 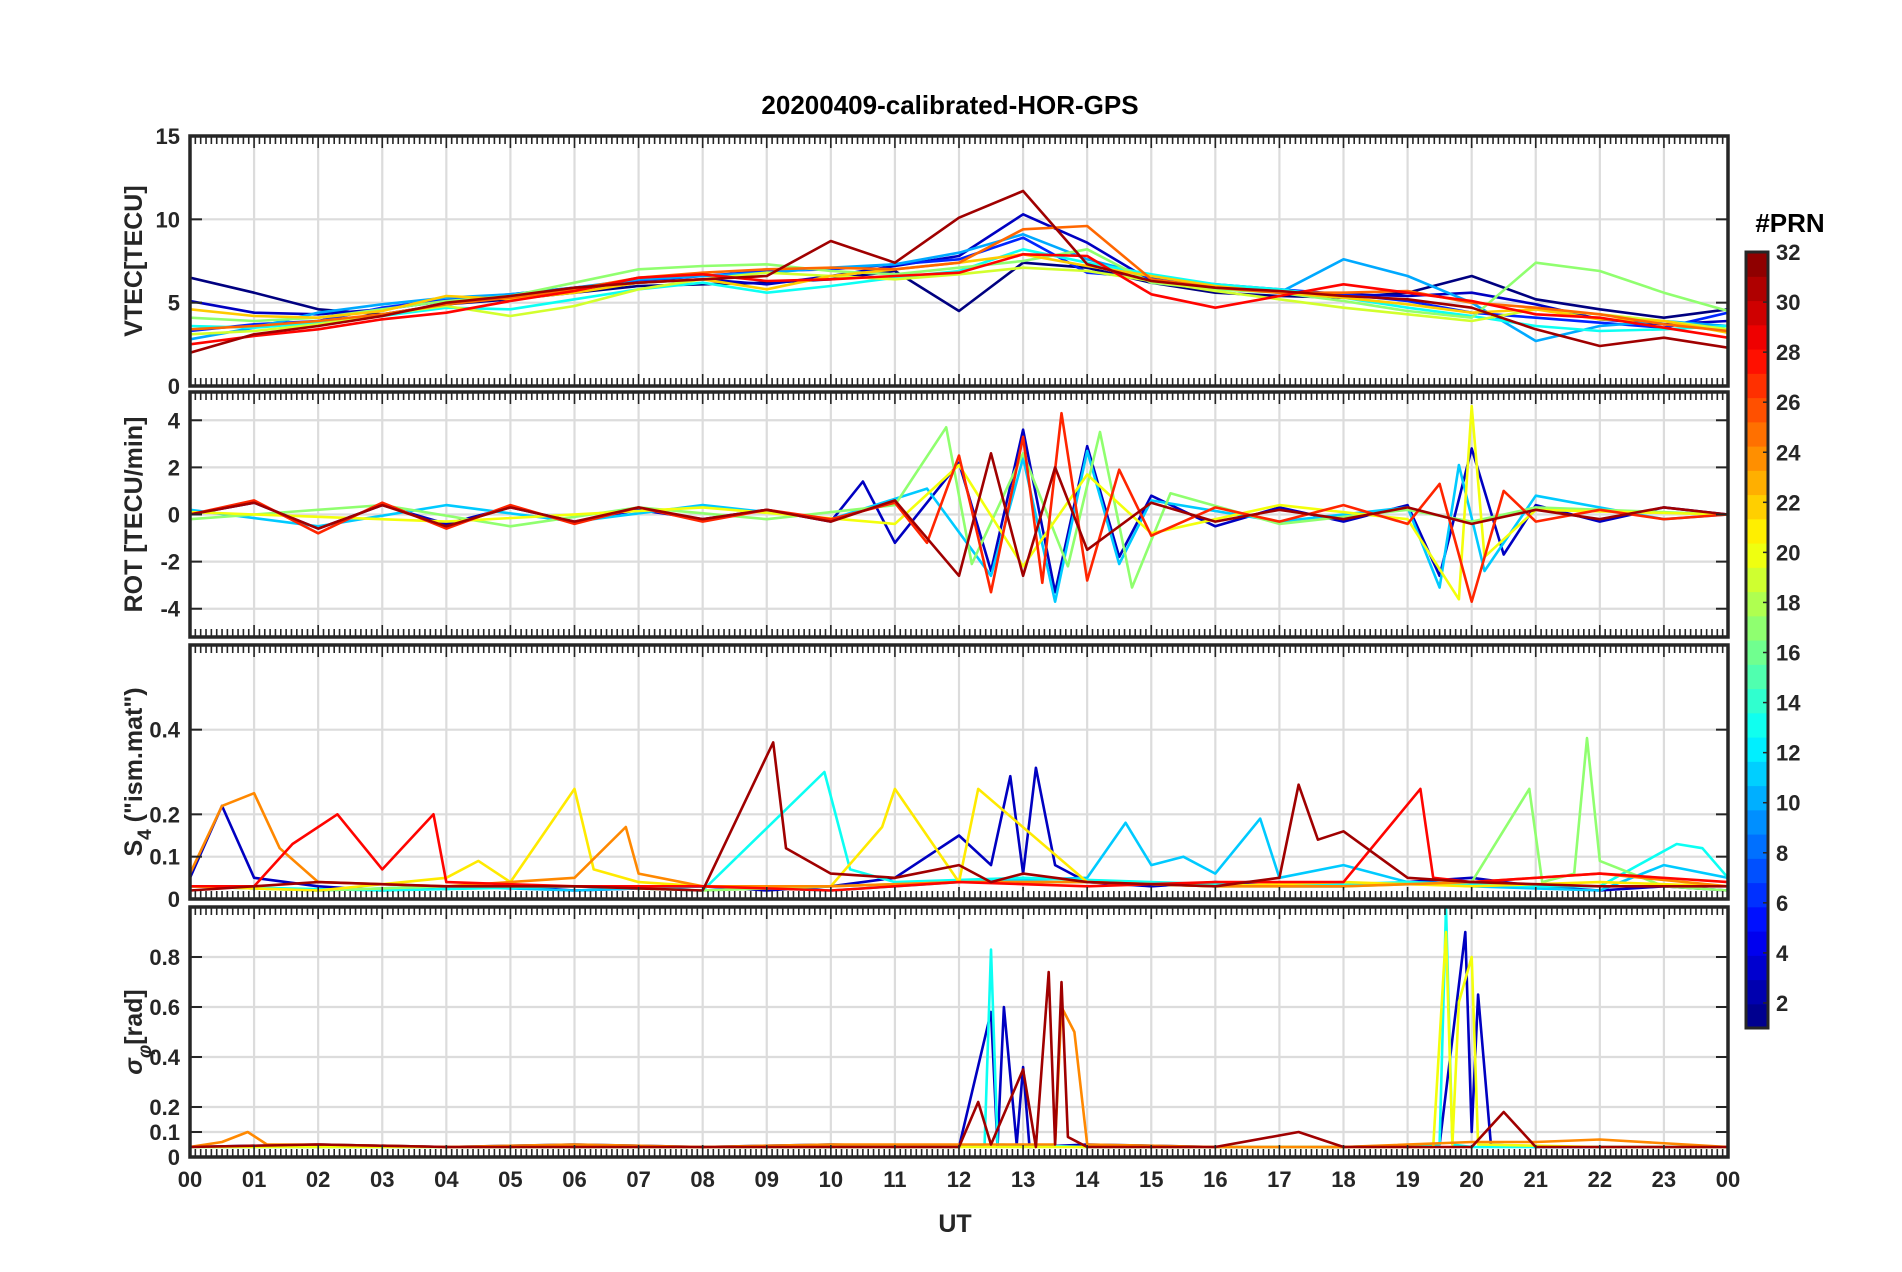 I want to click on chart-title: 20200409-calibrated-HOR-GPS, so click(x=949, y=105).